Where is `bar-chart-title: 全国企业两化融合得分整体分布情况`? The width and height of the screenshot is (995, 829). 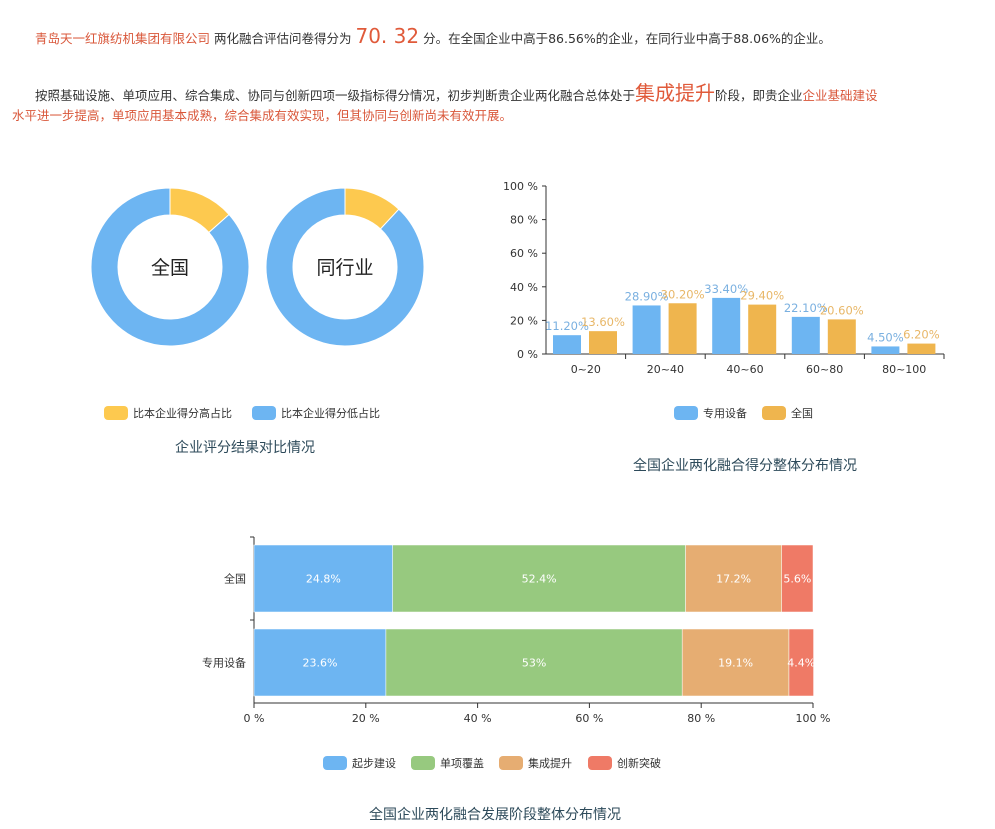
bar-chart-title: 全国企业两化融合得分整体分布情况 is located at coordinates (745, 466).